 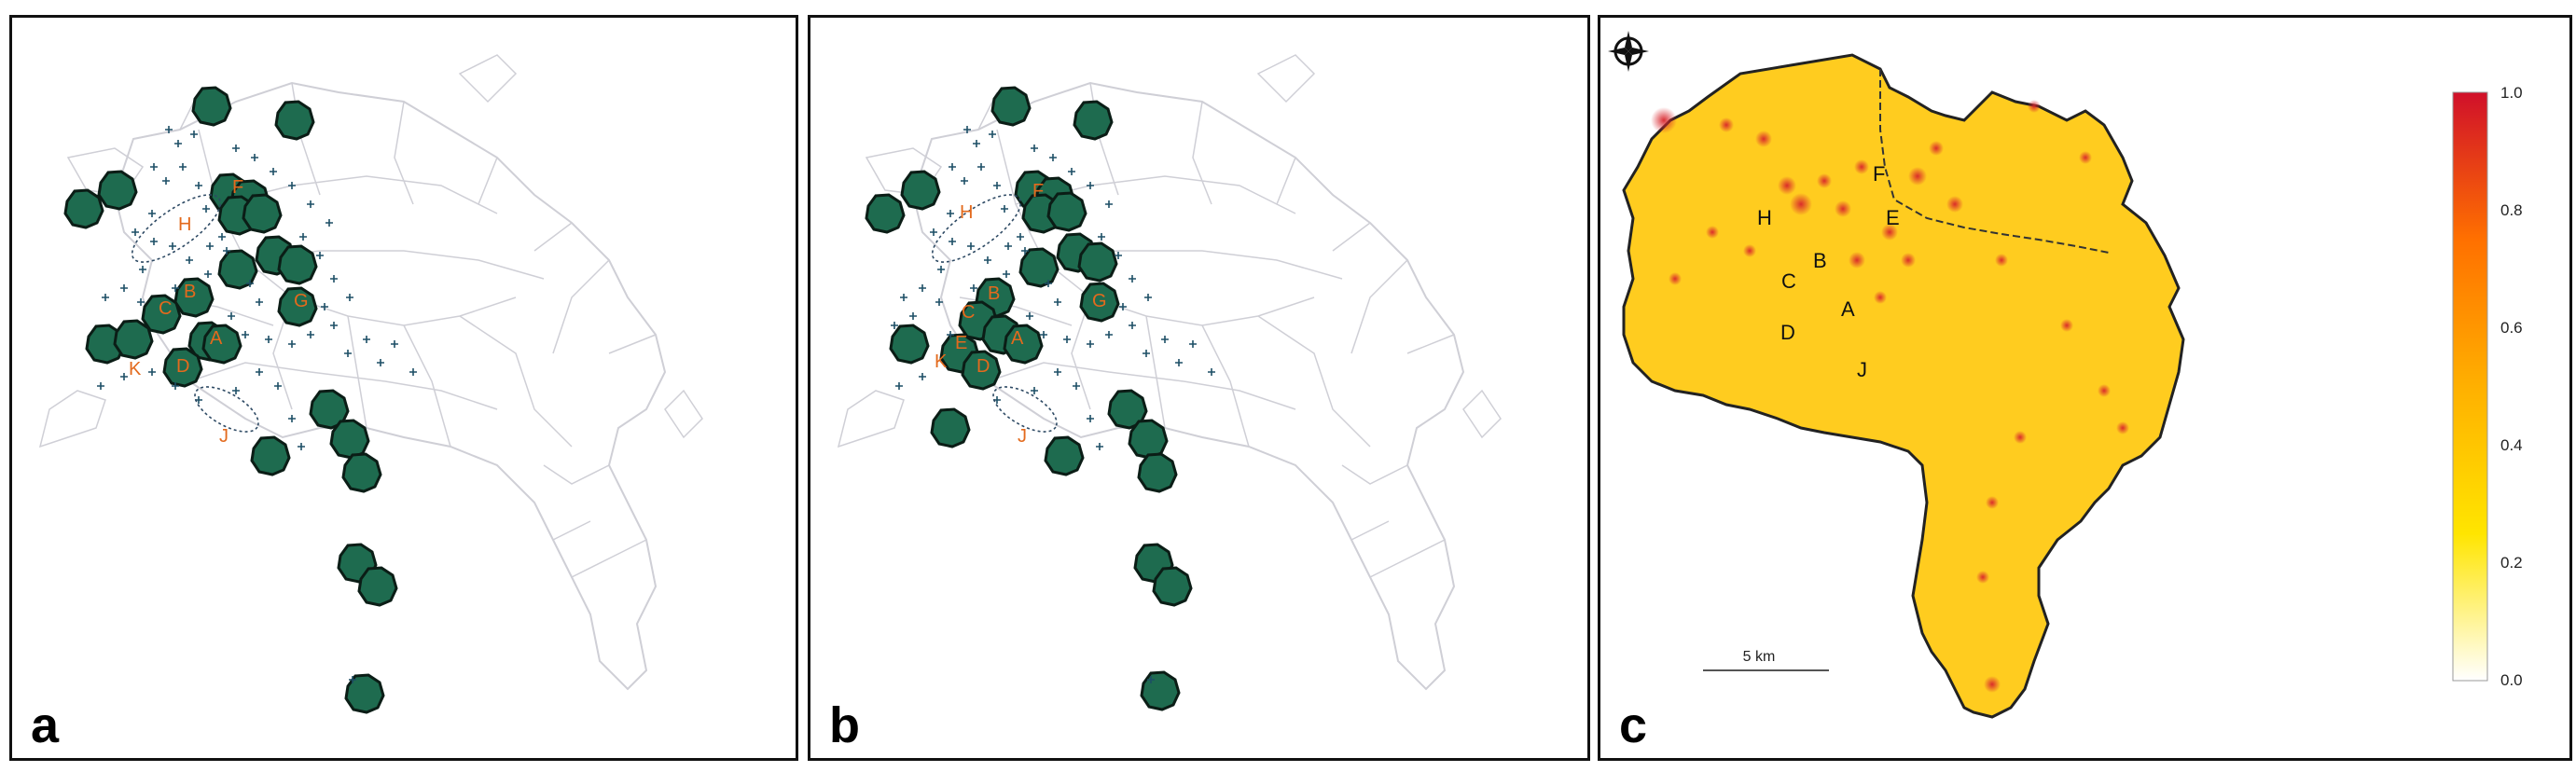 What do you see at coordinates (1633, 725) in the screenshot?
I see `panel-letter-c: c` at bounding box center [1633, 725].